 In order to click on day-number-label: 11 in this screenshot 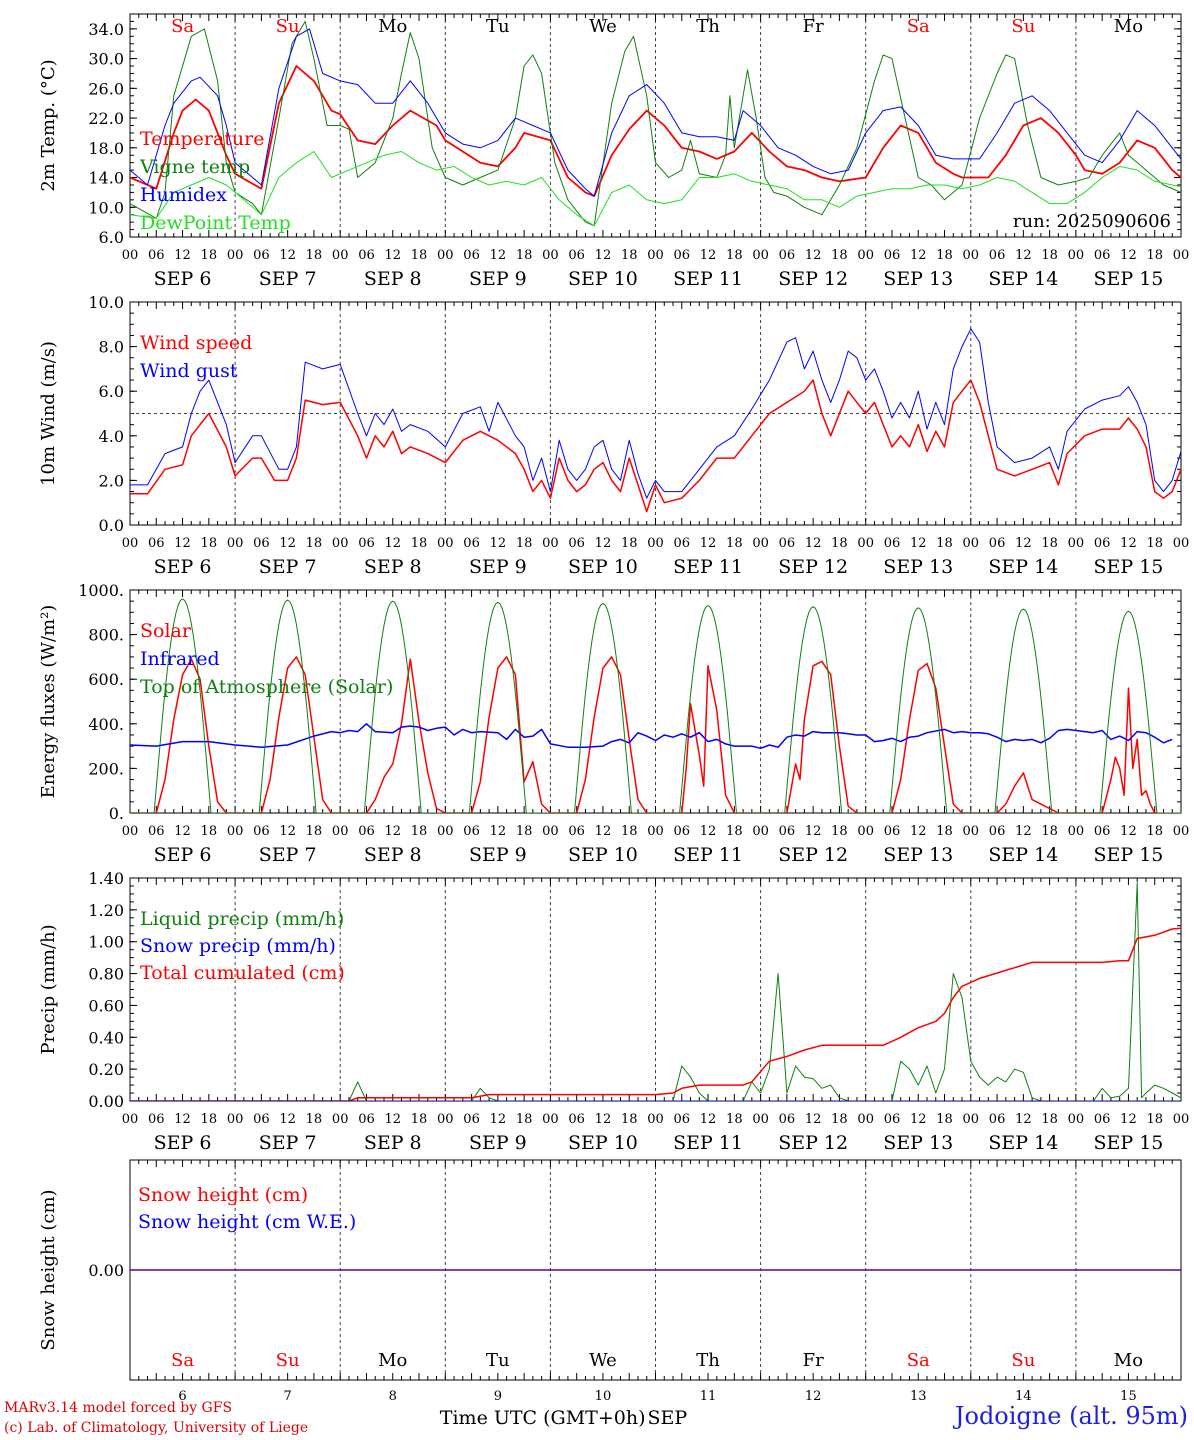, I will do `click(708, 1396)`.